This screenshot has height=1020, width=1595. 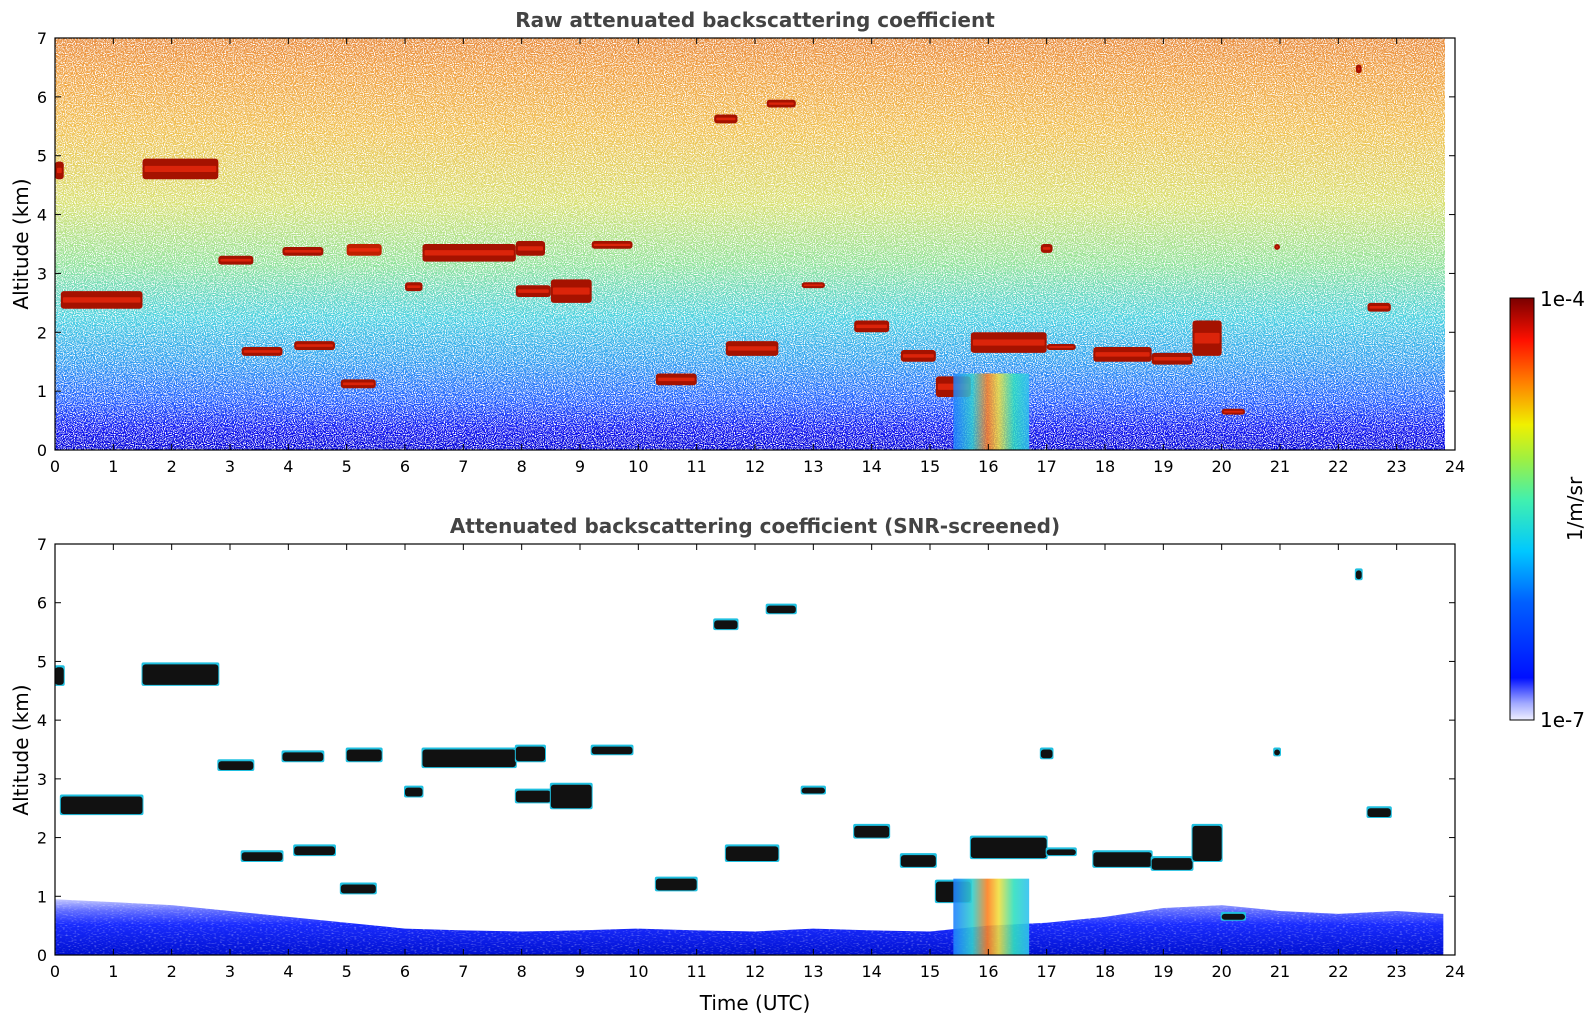 I want to click on x-tick-label: 12, so click(x=755, y=971).